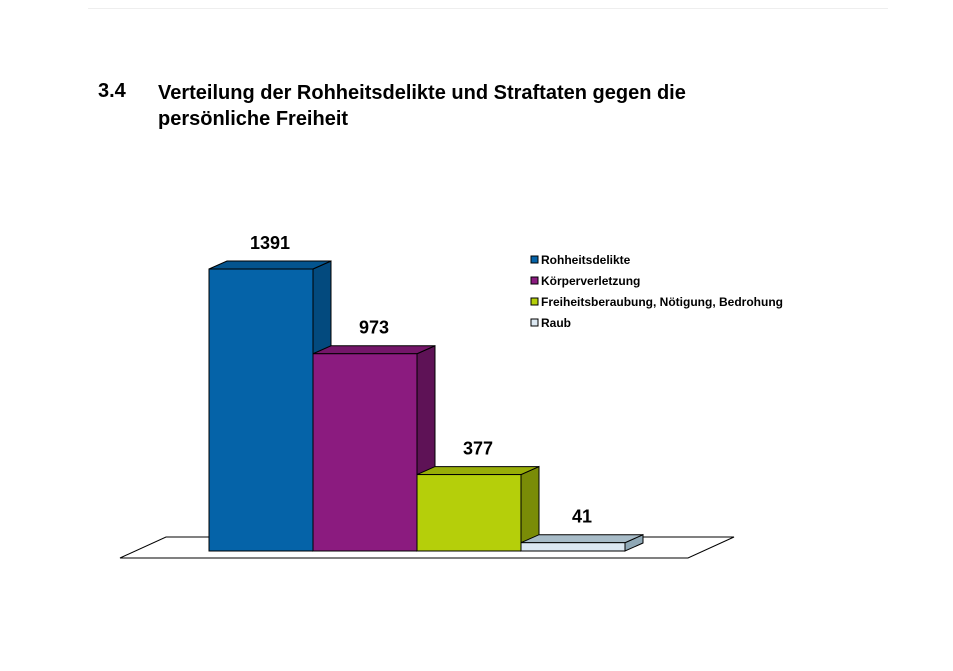 The image size is (953, 671). I want to click on legend-swatch-korperverletzung, so click(534, 280).